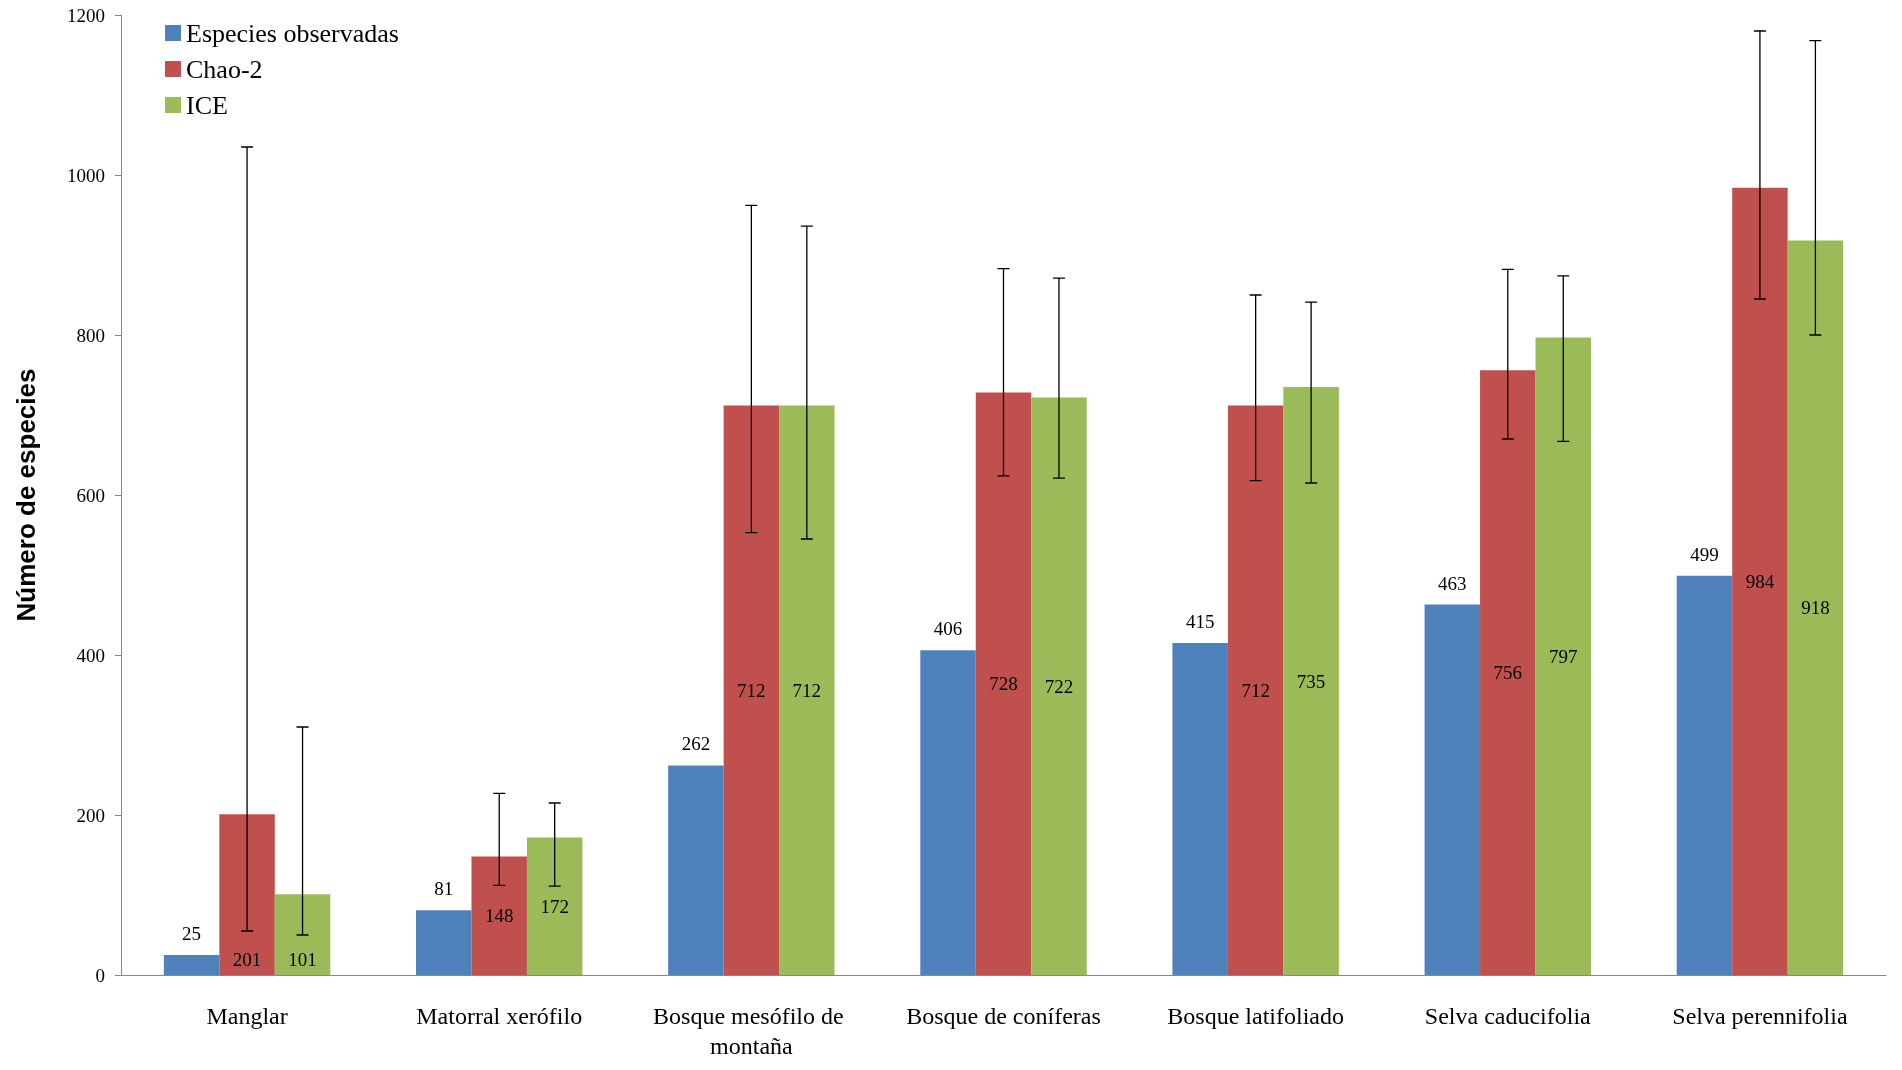 The height and width of the screenshot is (1070, 1902). Describe the element at coordinates (100, 975) in the screenshot. I see `y-tick-label: 0` at that location.